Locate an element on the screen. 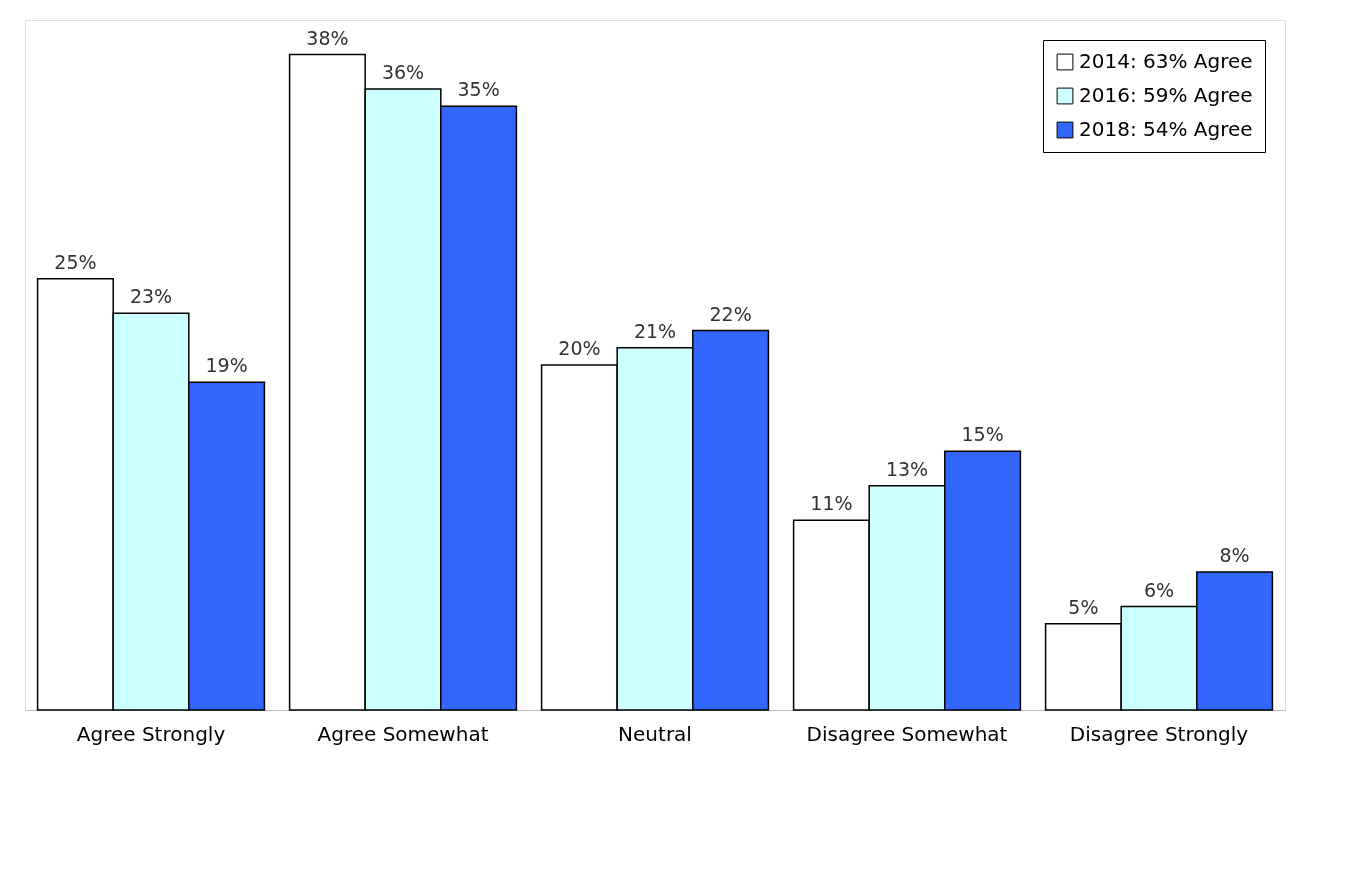 The height and width of the screenshot is (875, 1353). data-label: 21% is located at coordinates (655, 330).